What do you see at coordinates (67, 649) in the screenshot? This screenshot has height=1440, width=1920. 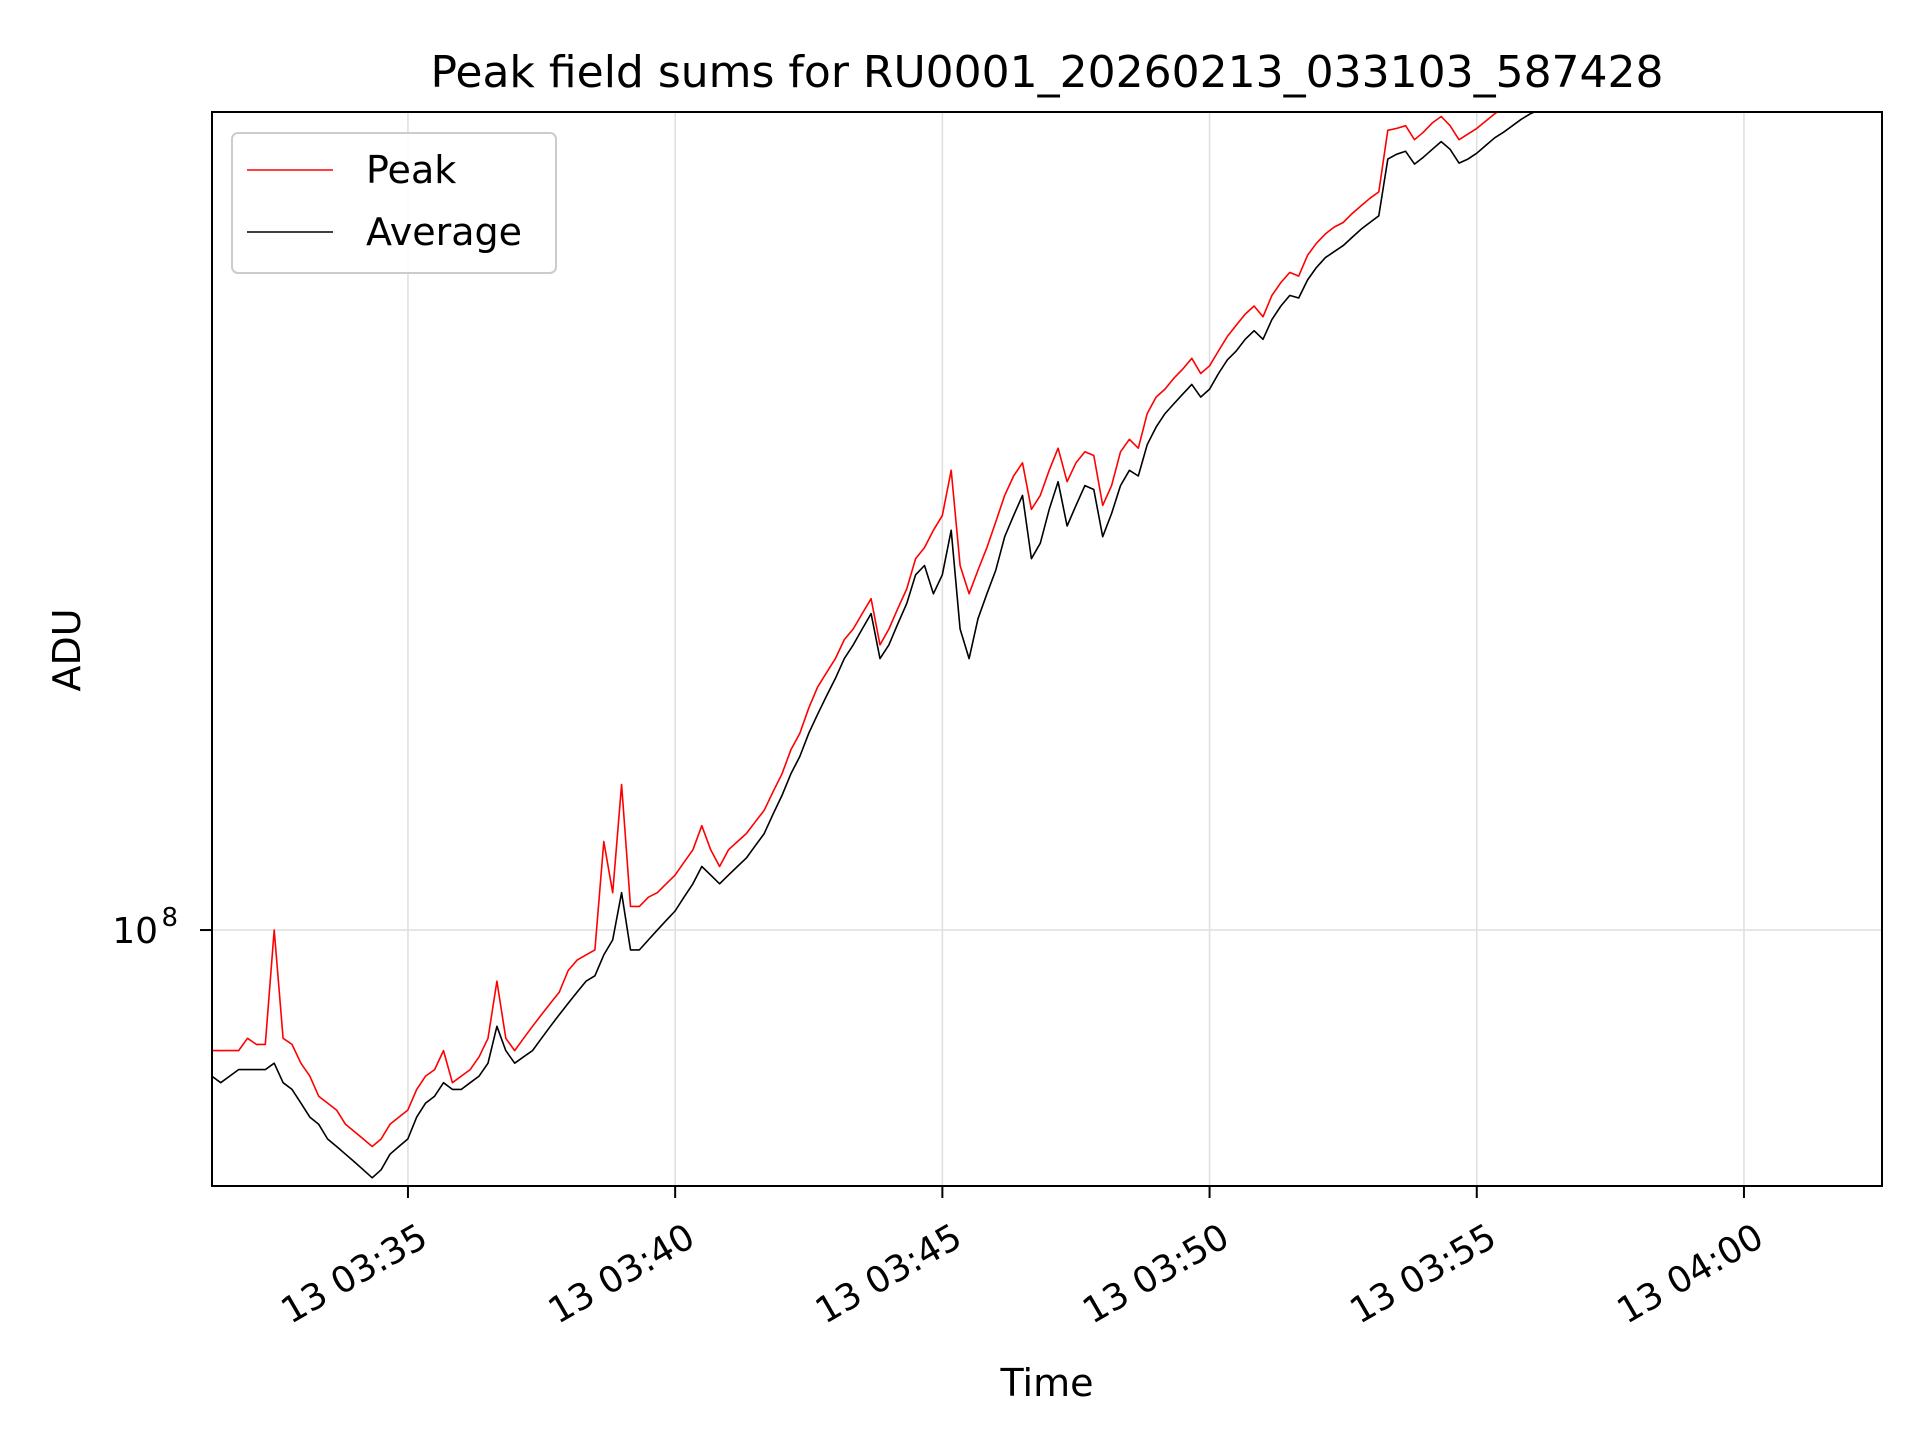 I see `y-axis-label: ADU` at bounding box center [67, 649].